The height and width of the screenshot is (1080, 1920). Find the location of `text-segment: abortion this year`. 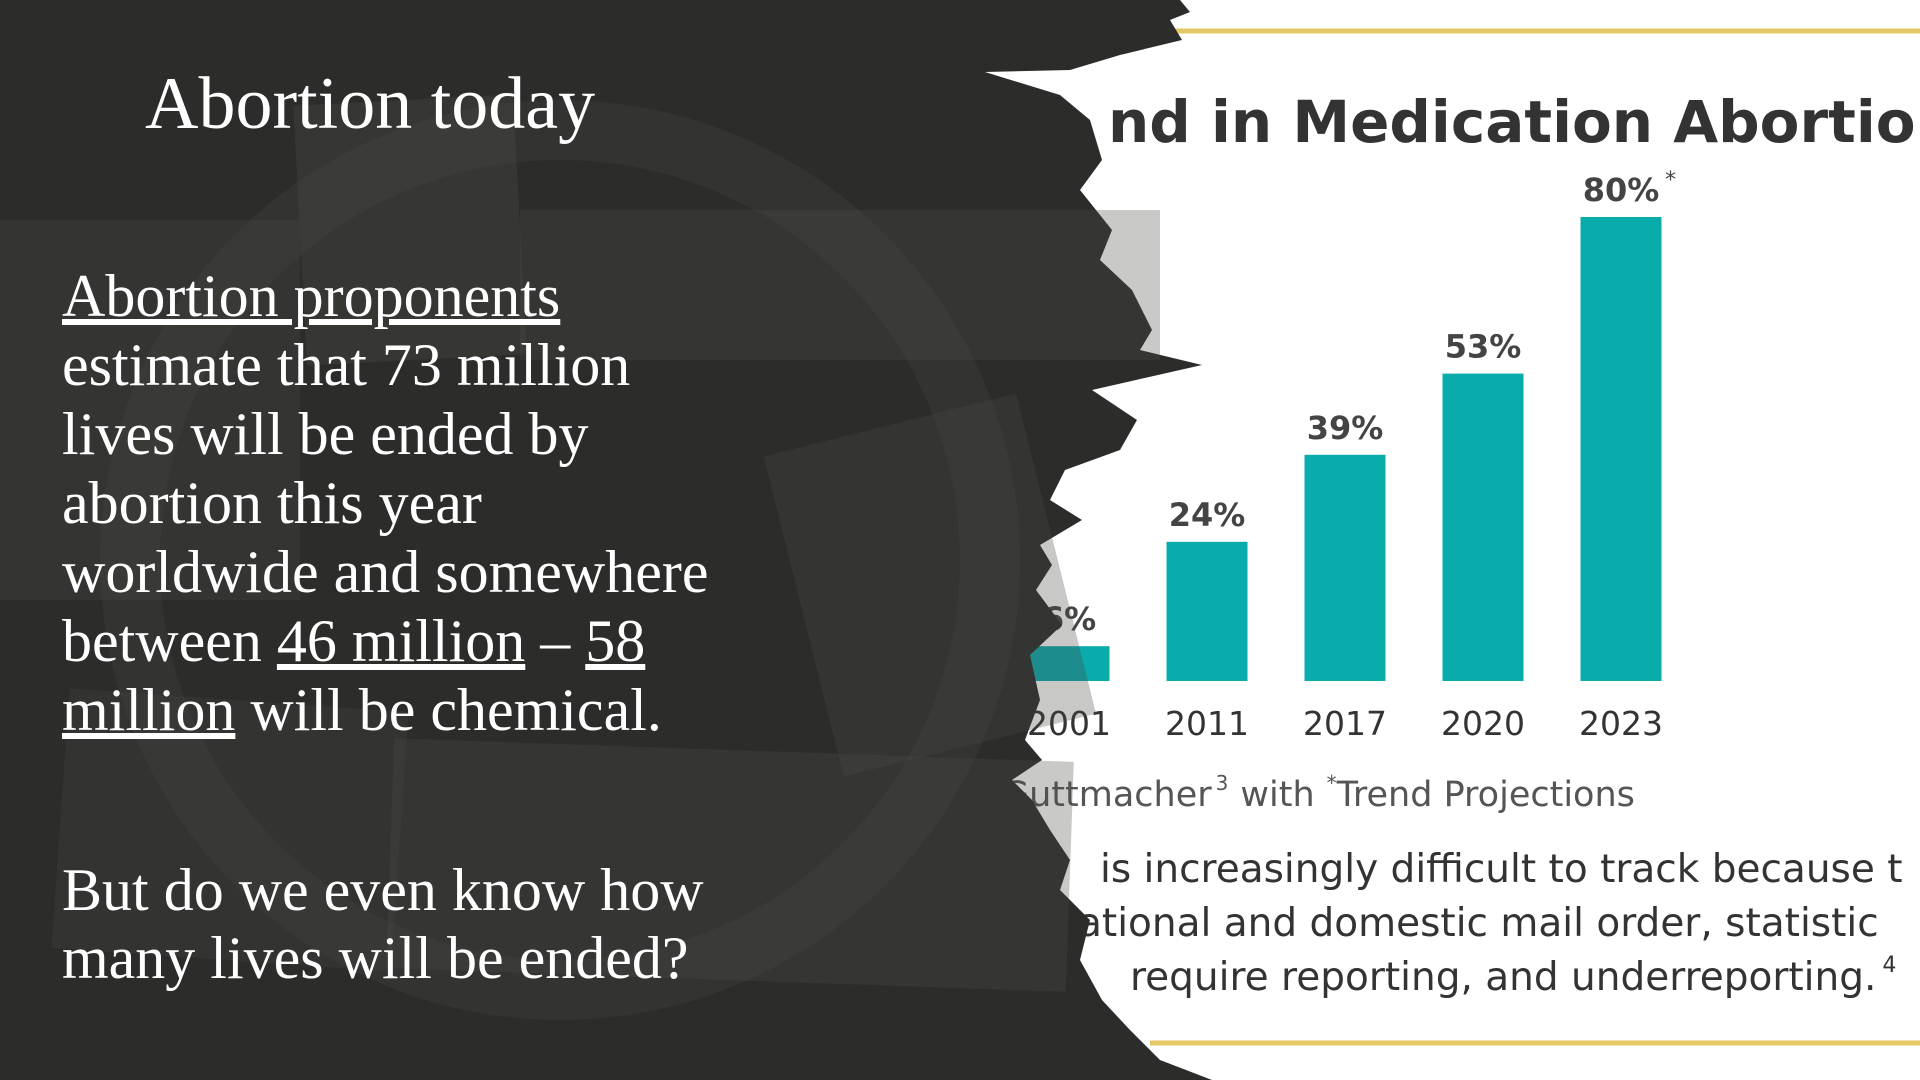

text-segment: abortion this year is located at coordinates (272, 503).